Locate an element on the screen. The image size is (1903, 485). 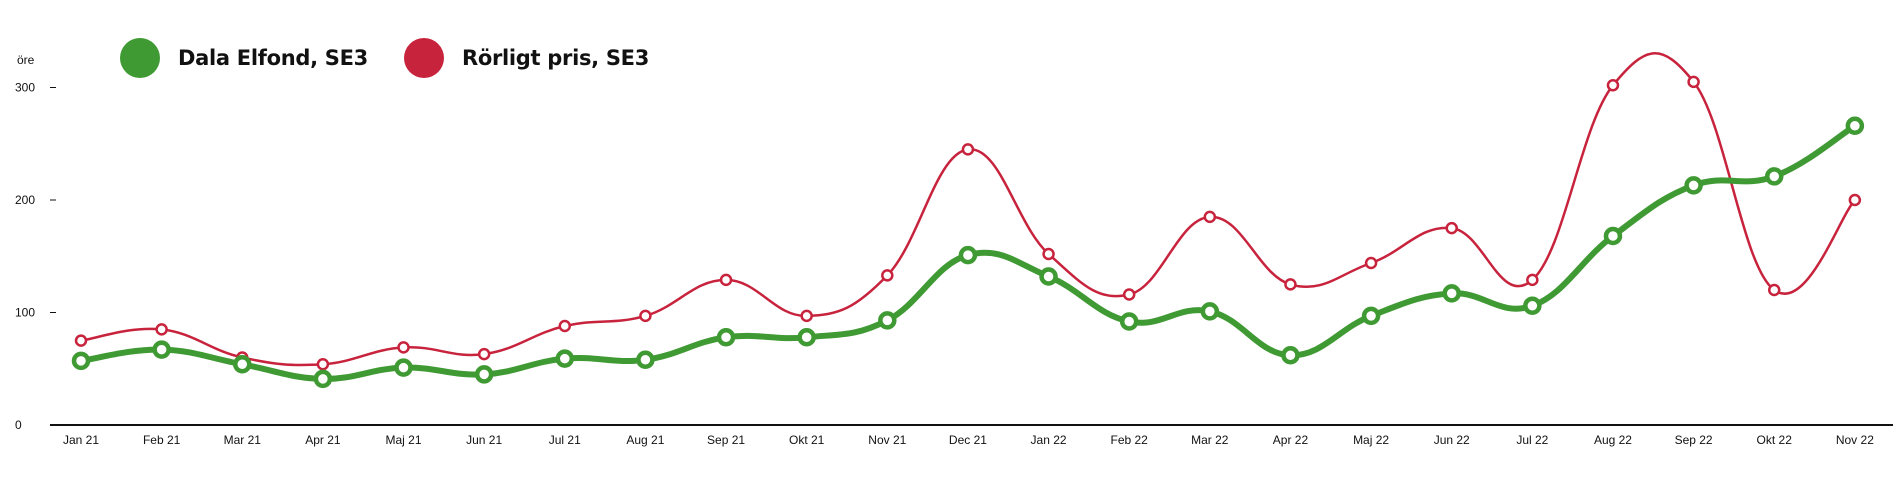
x-tick-label: Sep 21 is located at coordinates (726, 440).